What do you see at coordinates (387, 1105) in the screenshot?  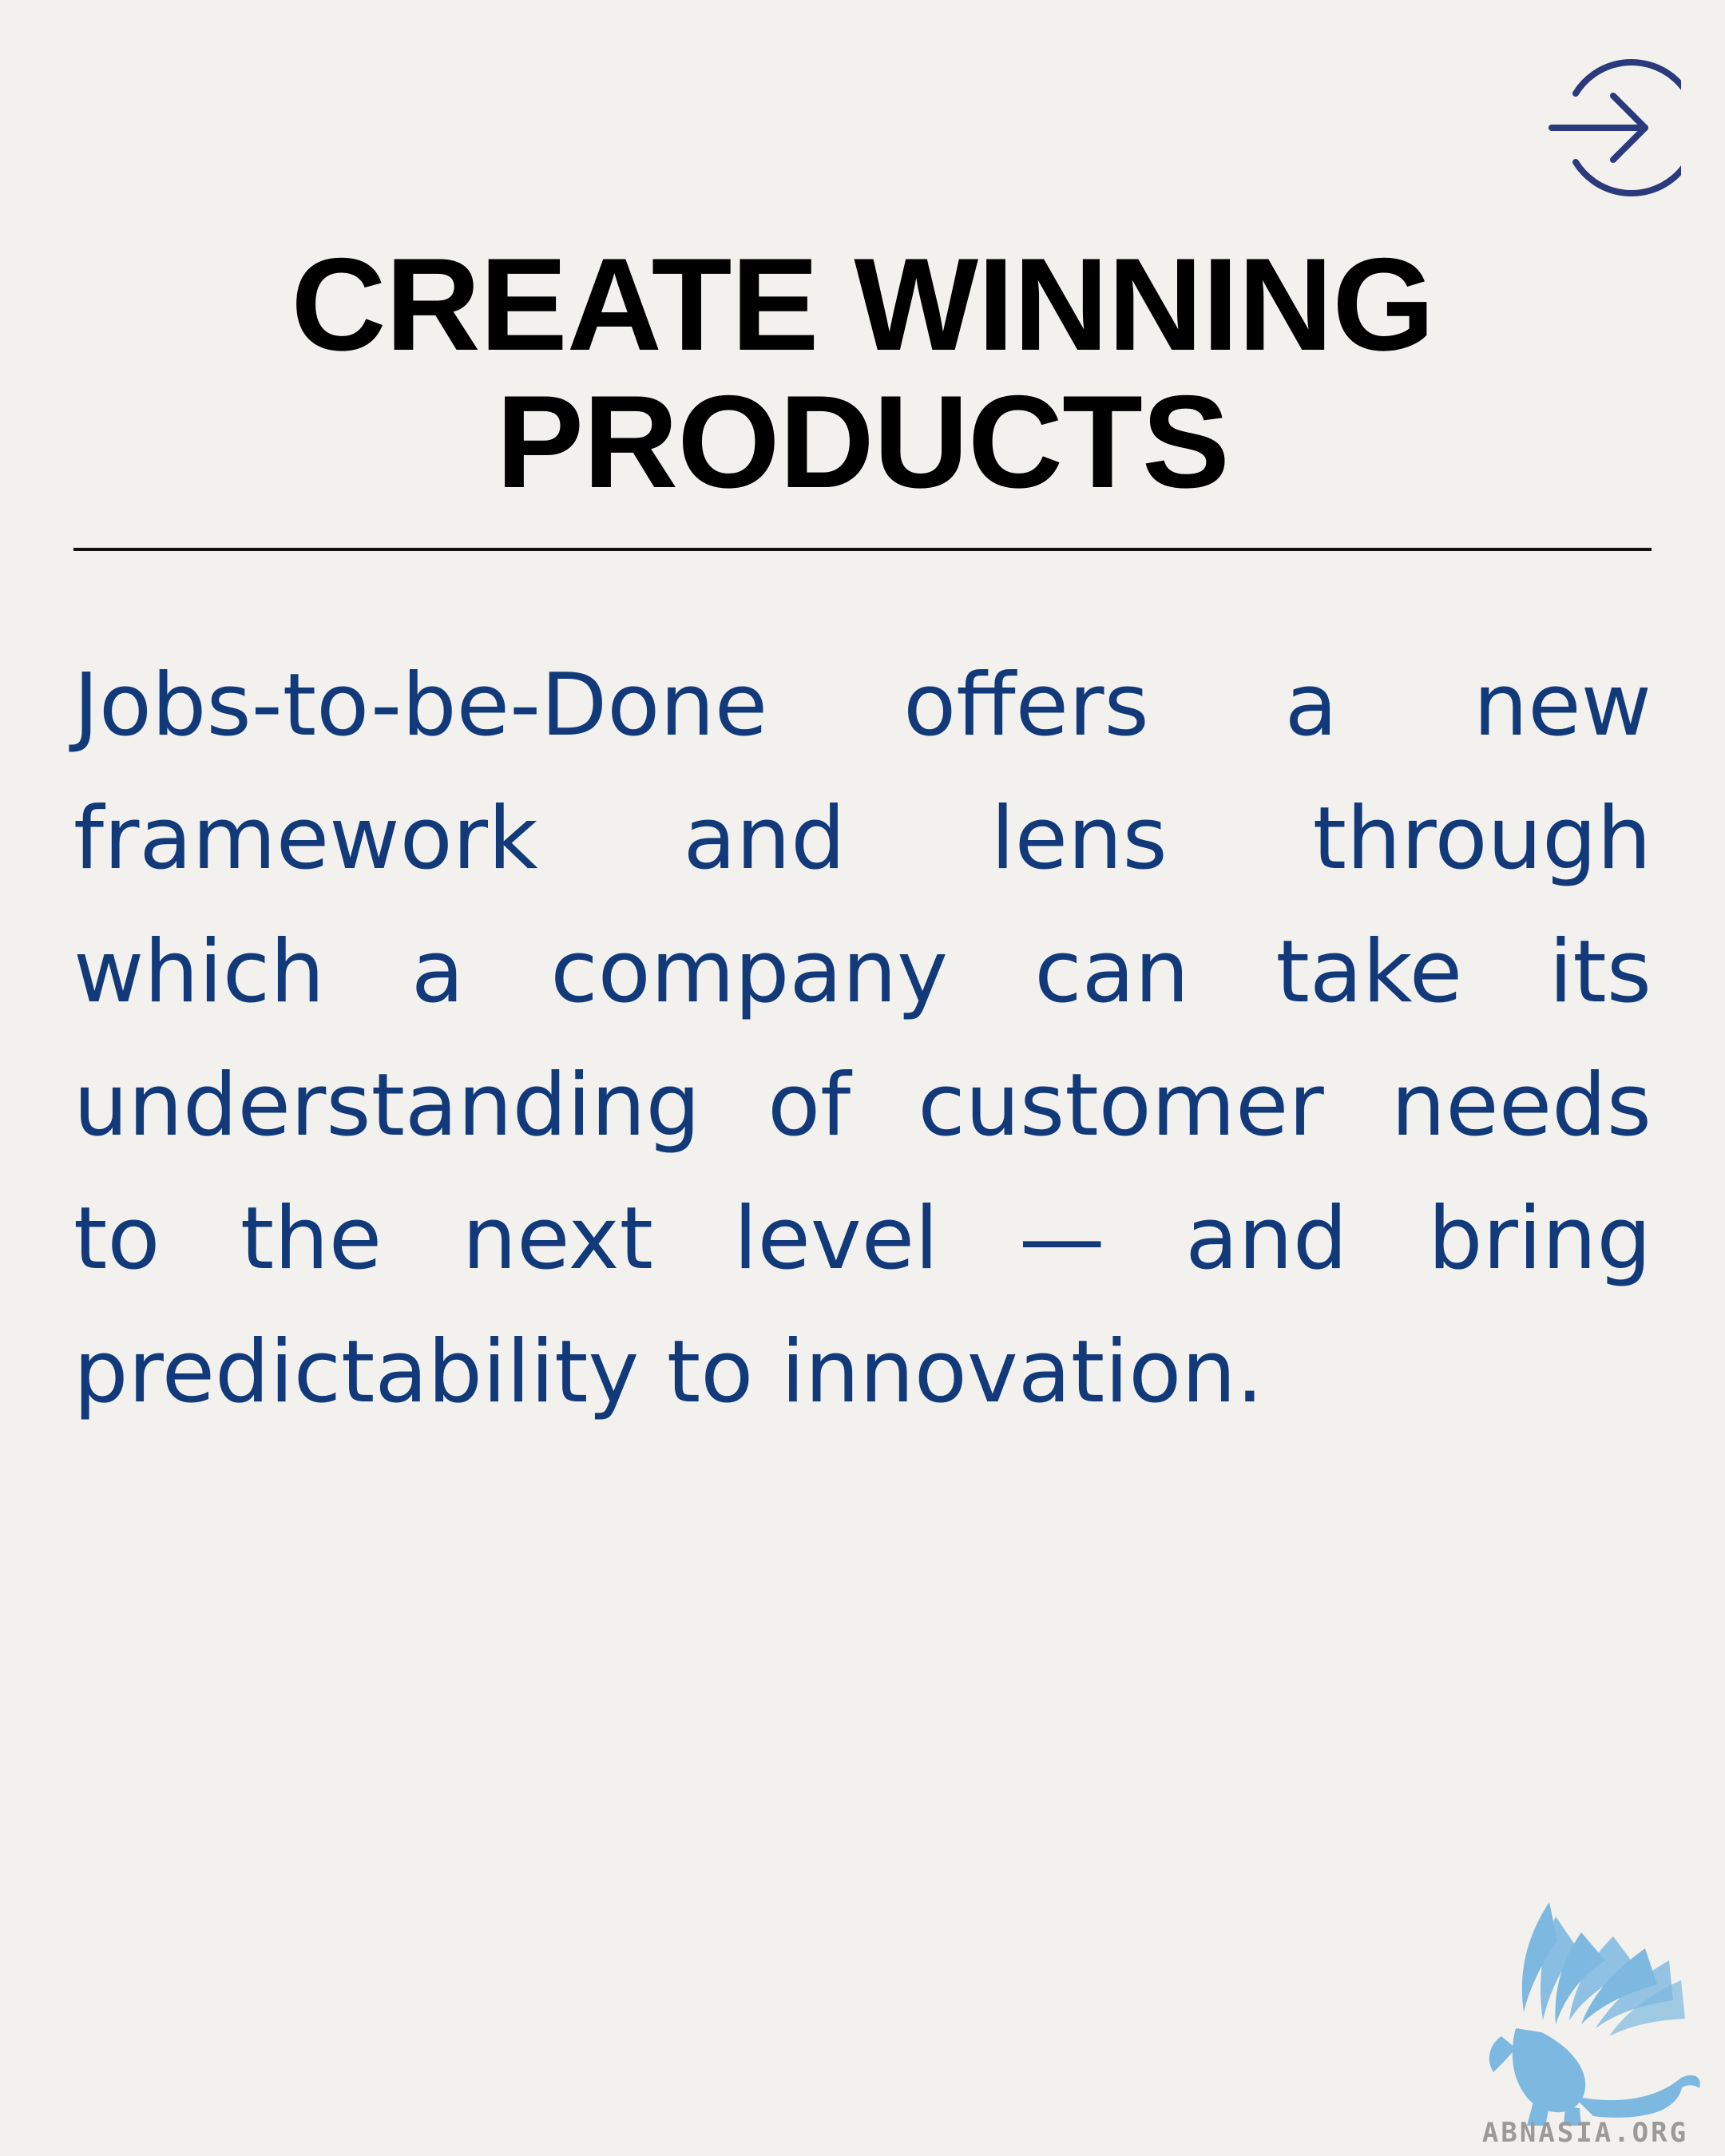 I see `word: understanding` at bounding box center [387, 1105].